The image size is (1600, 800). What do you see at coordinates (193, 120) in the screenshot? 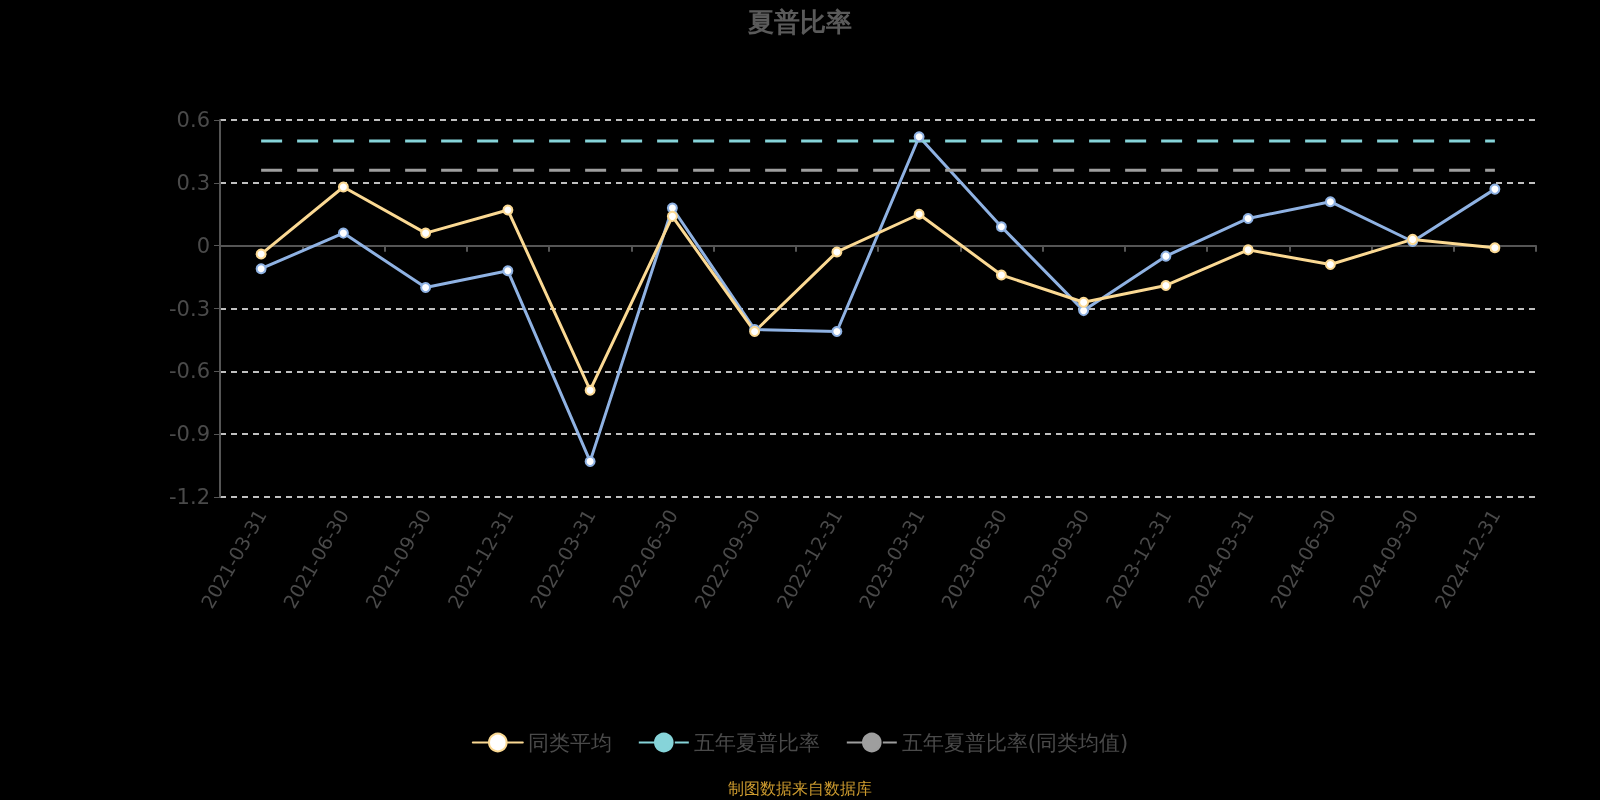
I see `y-tick-label: 0.6` at bounding box center [193, 120].